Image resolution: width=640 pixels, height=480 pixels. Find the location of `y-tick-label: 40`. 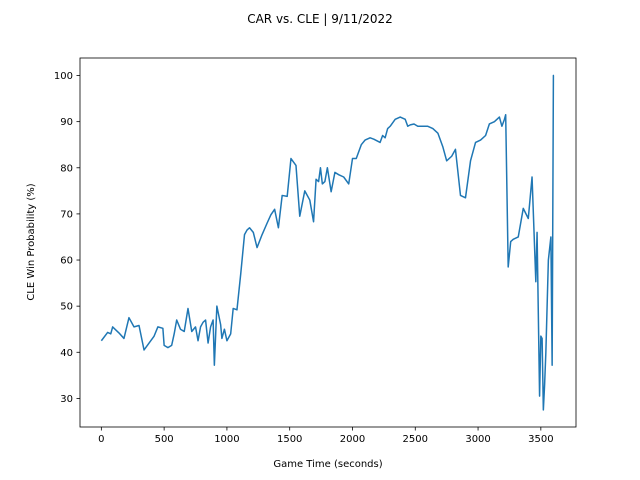

y-tick-label: 40 is located at coordinates (66, 353).